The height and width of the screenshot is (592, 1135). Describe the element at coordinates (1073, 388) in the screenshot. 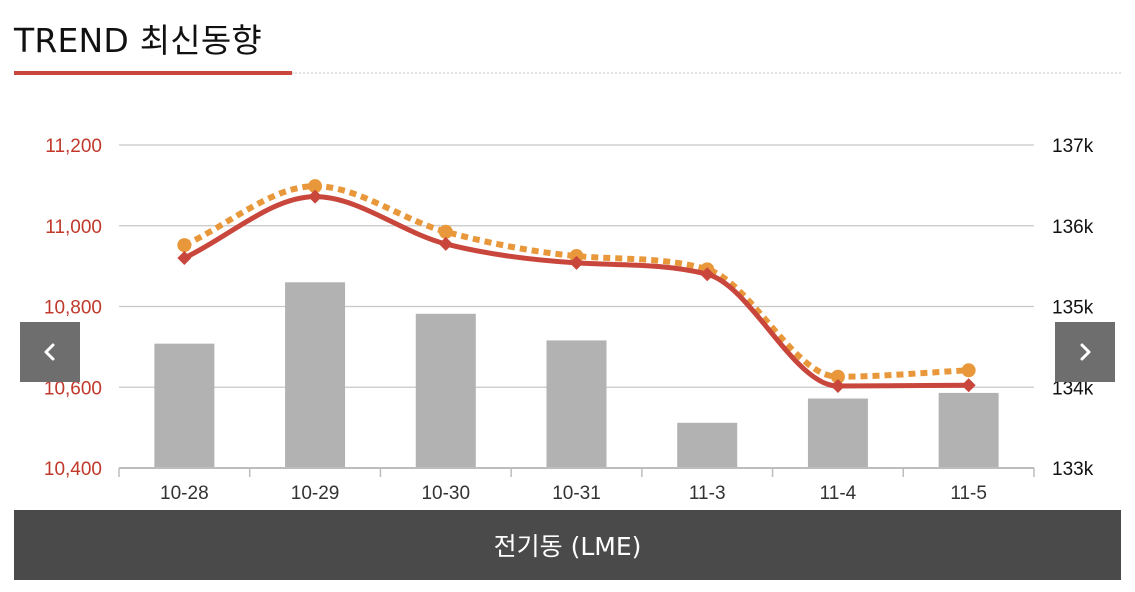

I see `right-axis-tick-label: 134k` at that location.